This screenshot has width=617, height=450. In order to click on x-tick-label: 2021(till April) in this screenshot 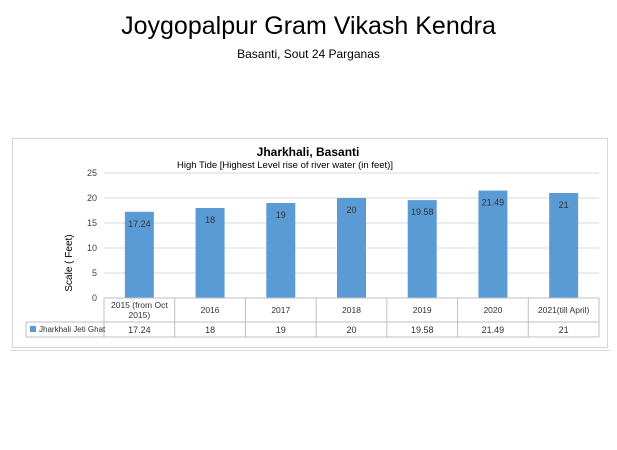, I will do `click(564, 310)`.